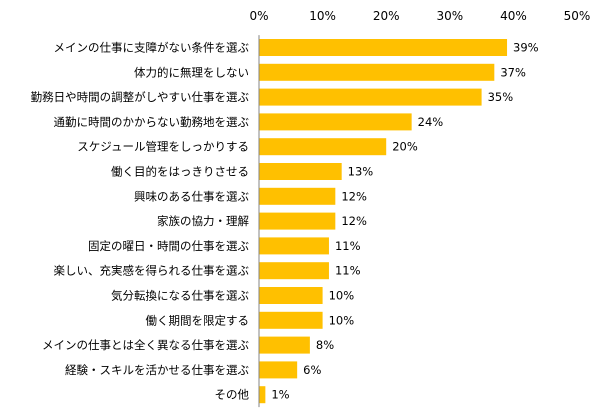 Image resolution: width=611 pixels, height=420 pixels. What do you see at coordinates (180, 296) in the screenshot?
I see `category-label: 気分転換になる仕事を選ぶ` at bounding box center [180, 296].